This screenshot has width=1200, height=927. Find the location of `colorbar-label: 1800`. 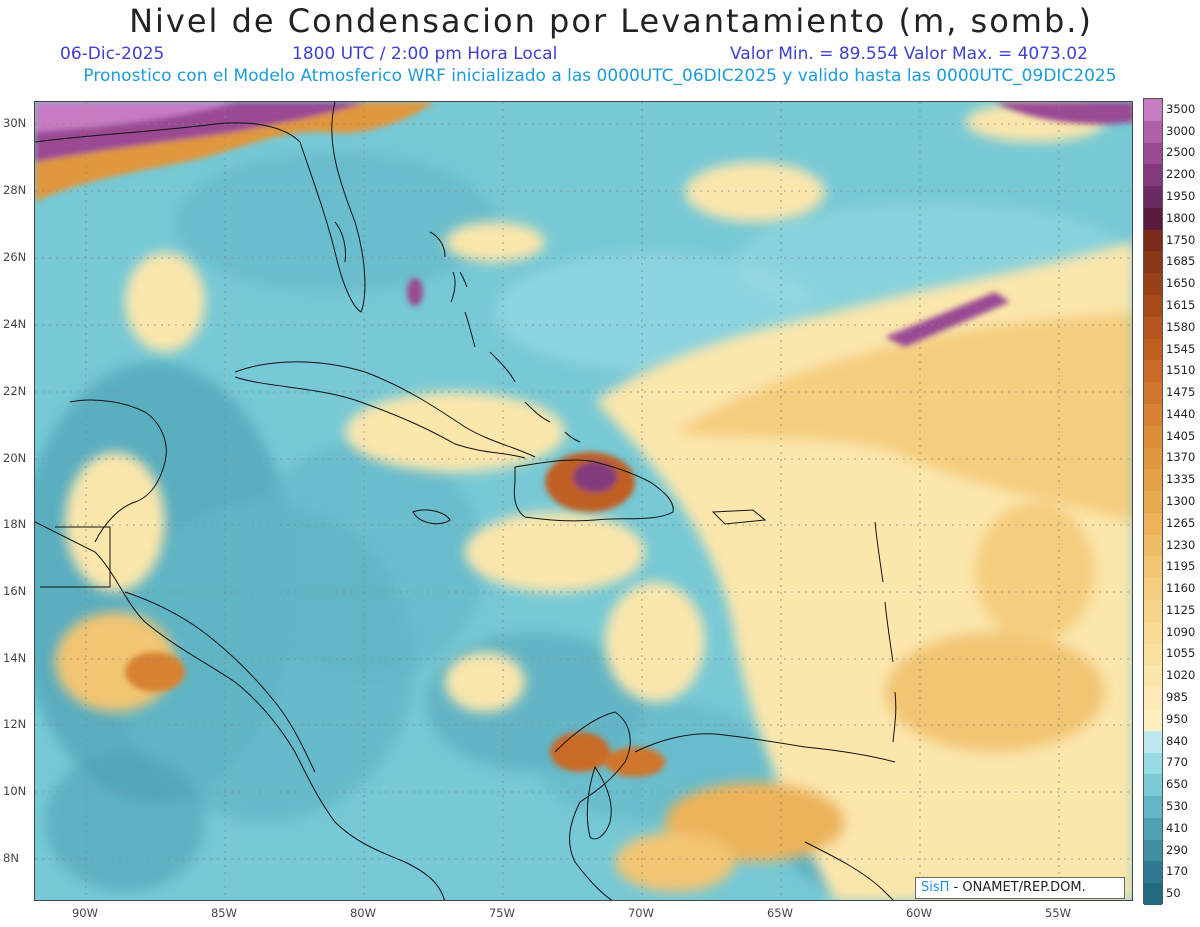

colorbar-label: 1800 is located at coordinates (1181, 217).